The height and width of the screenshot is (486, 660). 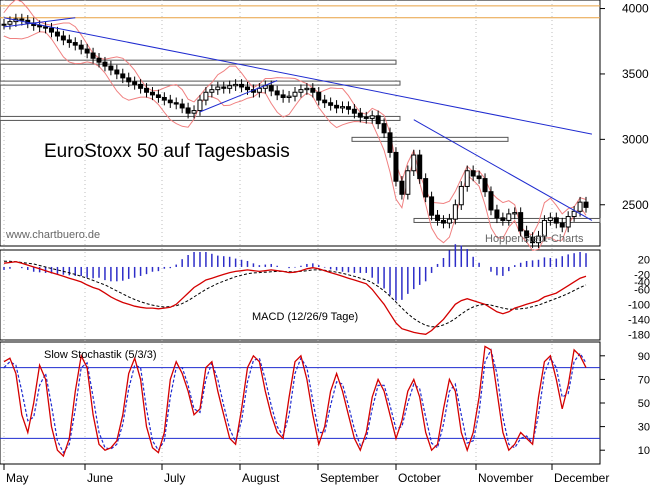 I want to click on macd-tick-label: -140, so click(x=639, y=320).